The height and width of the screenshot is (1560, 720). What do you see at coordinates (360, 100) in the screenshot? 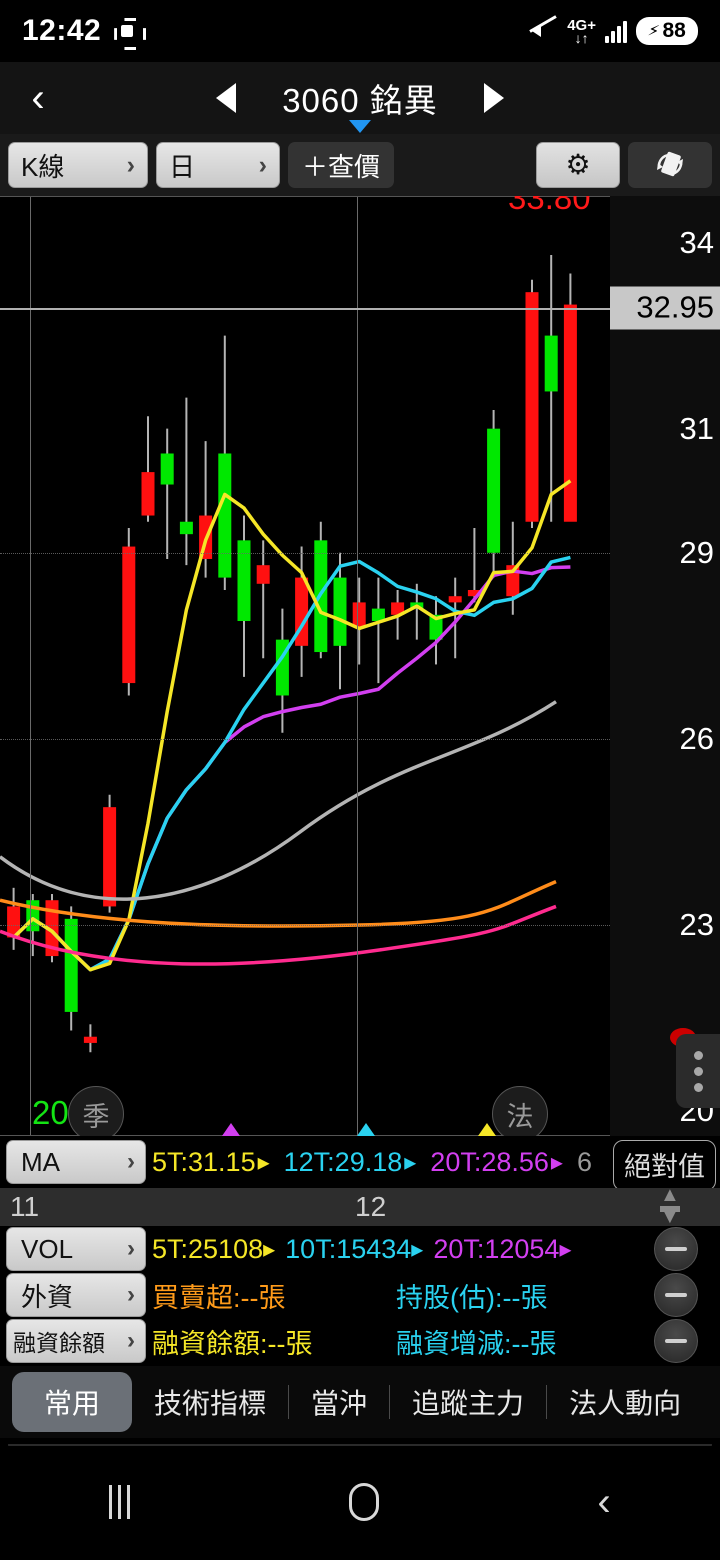
I see `page-title: 3060 銘異` at bounding box center [360, 100].